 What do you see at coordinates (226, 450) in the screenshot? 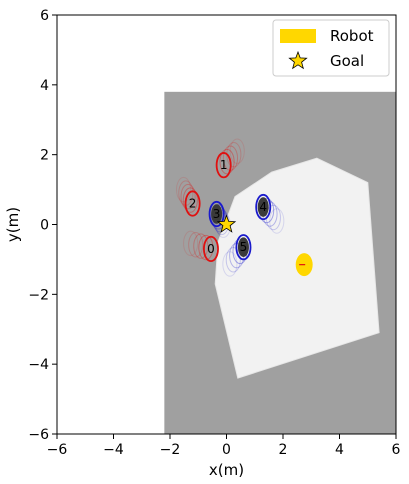
I see `x-tick-label: 0` at bounding box center [226, 450].